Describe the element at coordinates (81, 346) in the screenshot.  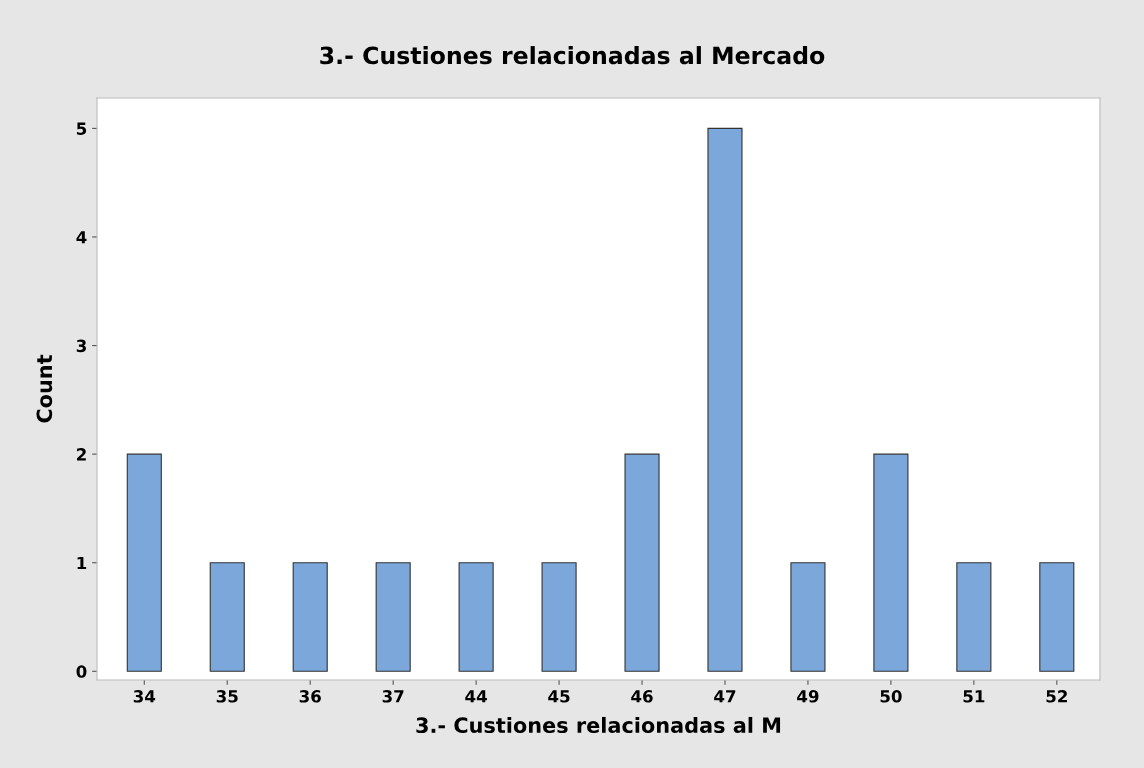
I see `y-tick-label: 3` at that location.